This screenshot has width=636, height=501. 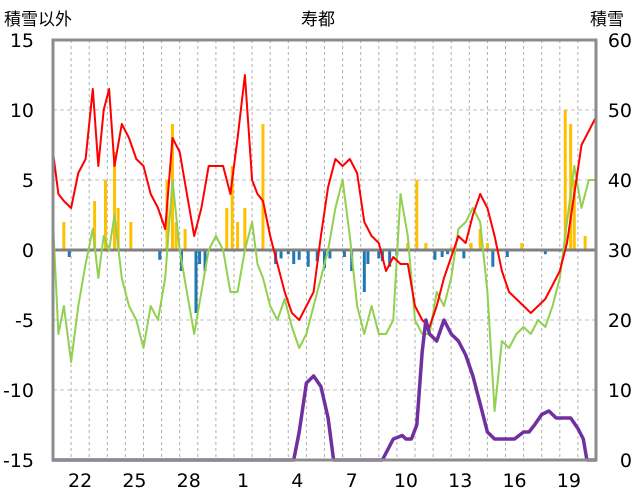 I want to click on y-right-tick-label: 10, so click(x=620, y=391).